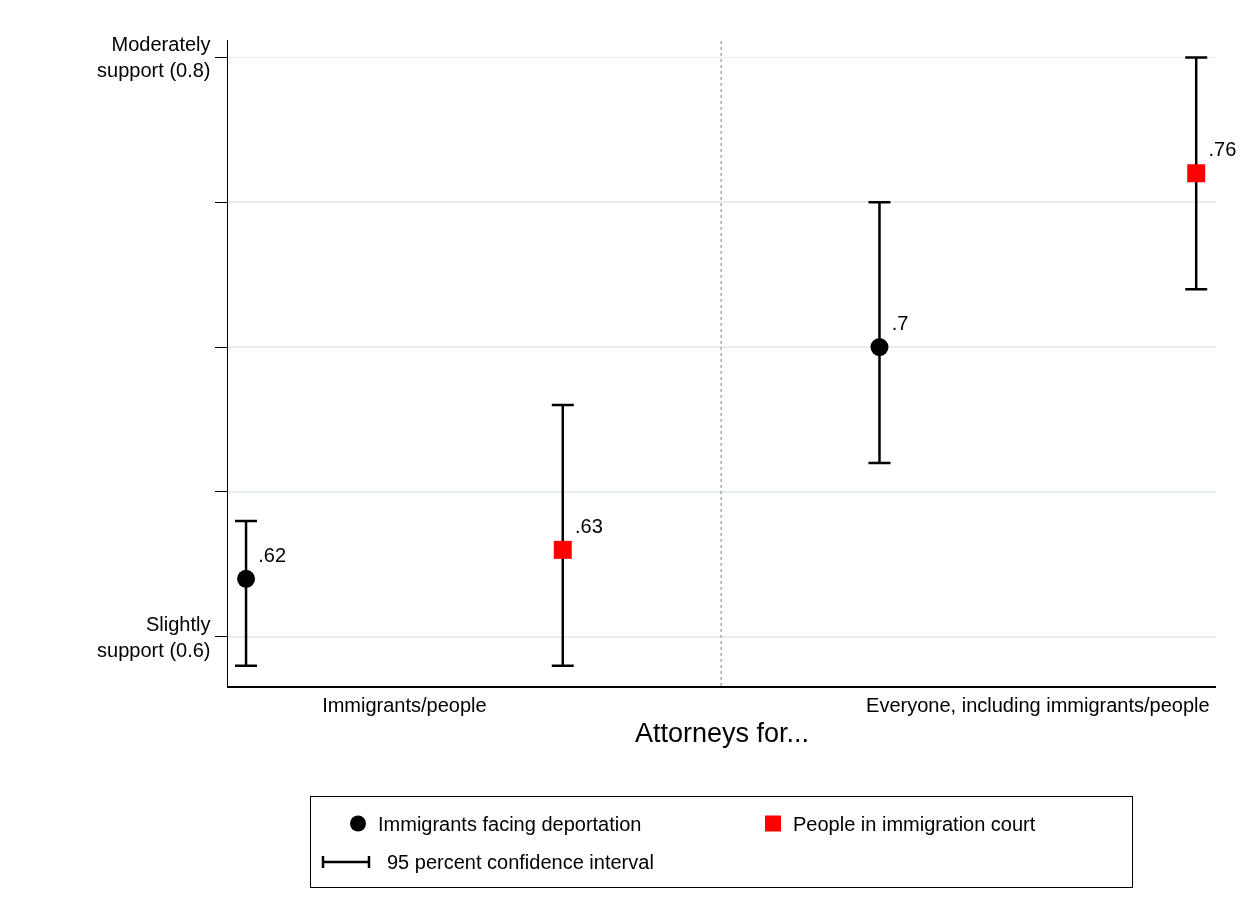 This screenshot has width=1254, height=900. What do you see at coordinates (404, 704) in the screenshot?
I see `x-tick-label: Immigrants/people` at bounding box center [404, 704].